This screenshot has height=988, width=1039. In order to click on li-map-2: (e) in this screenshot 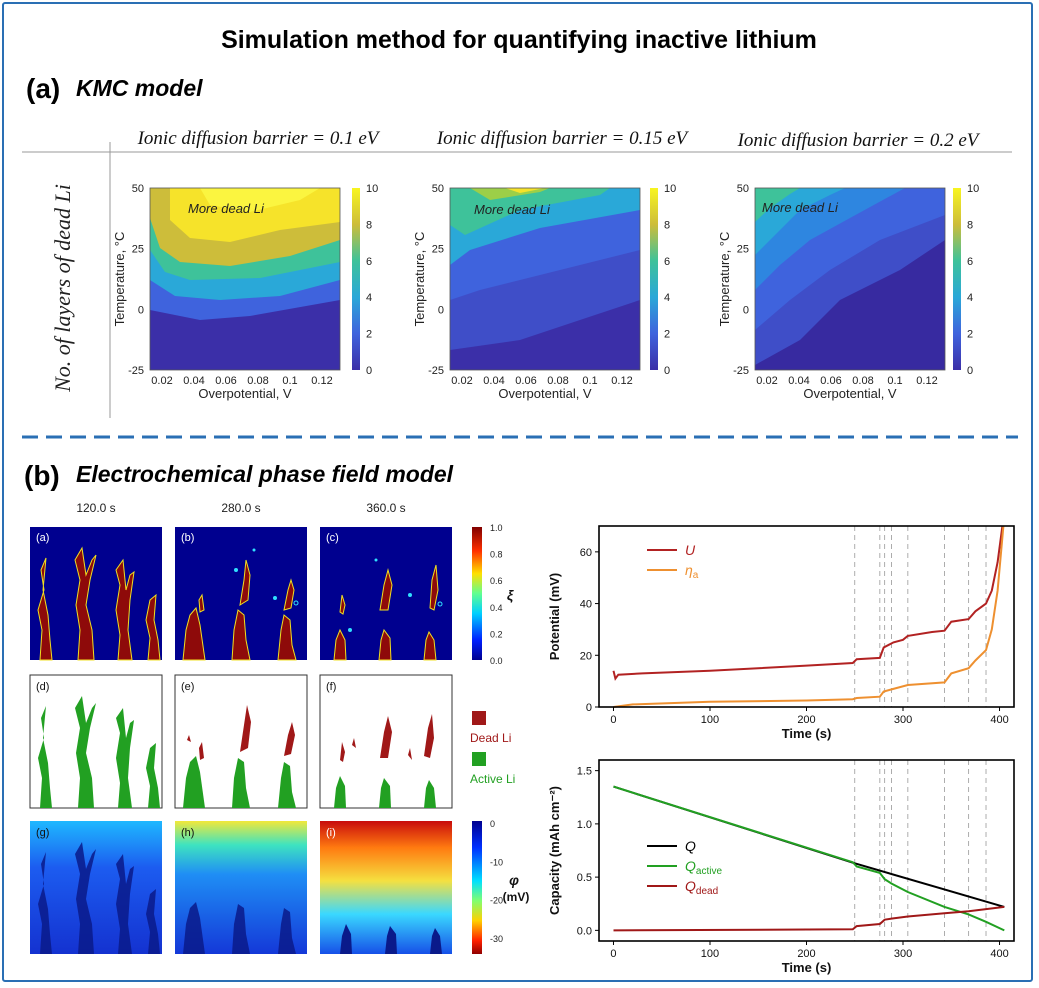, I will do `click(241, 741)`.